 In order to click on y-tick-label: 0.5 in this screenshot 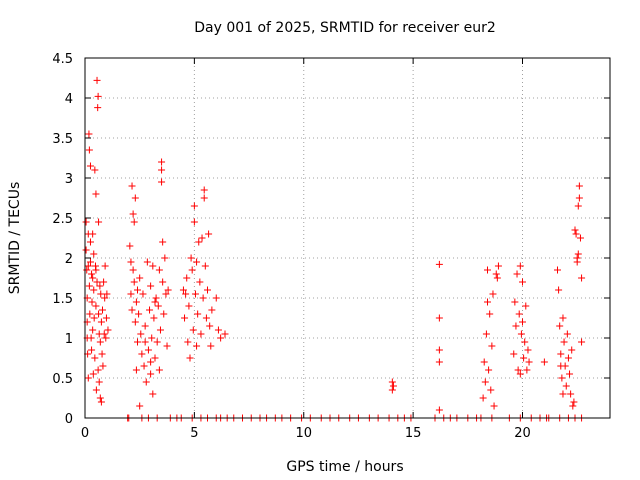, I will do `click(62, 379)`.